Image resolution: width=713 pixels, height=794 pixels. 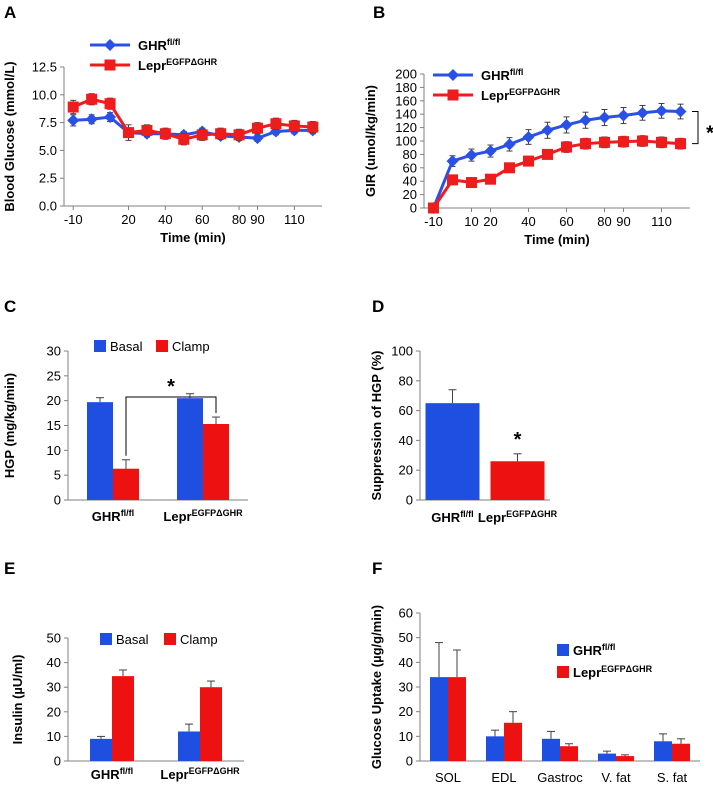 What do you see at coordinates (406, 87) in the screenshot?
I see `y-tick-label: 180` at bounding box center [406, 87].